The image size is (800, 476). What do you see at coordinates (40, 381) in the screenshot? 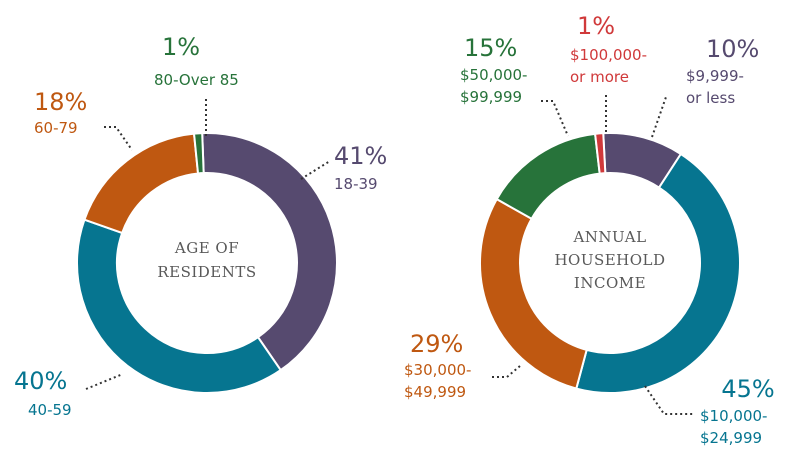
I see `slice-percent-label: 40%` at bounding box center [40, 381].